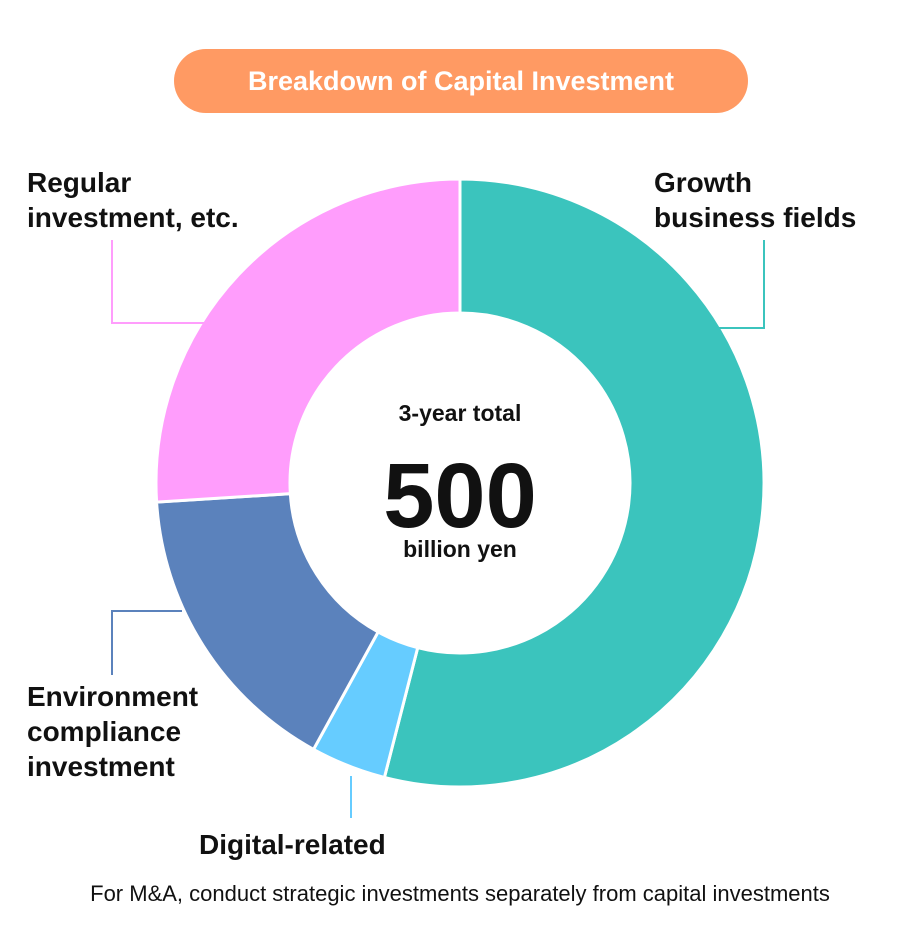 The width and height of the screenshot is (920, 936). I want to click on center-caption: 3-year total, so click(460, 413).